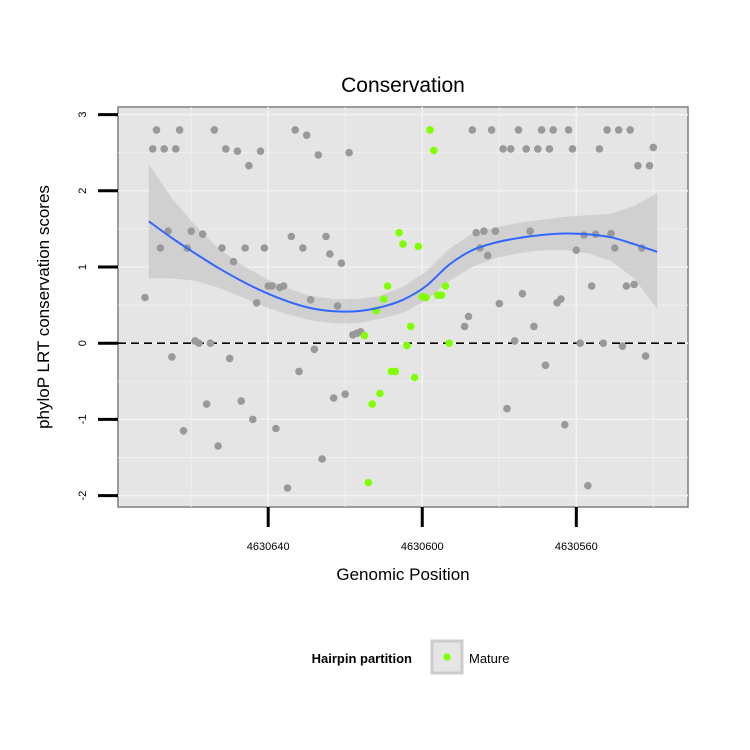  Describe the element at coordinates (422, 530) in the screenshot. I see `x-axis-ticks: 4630640 4630600 4630560` at that location.